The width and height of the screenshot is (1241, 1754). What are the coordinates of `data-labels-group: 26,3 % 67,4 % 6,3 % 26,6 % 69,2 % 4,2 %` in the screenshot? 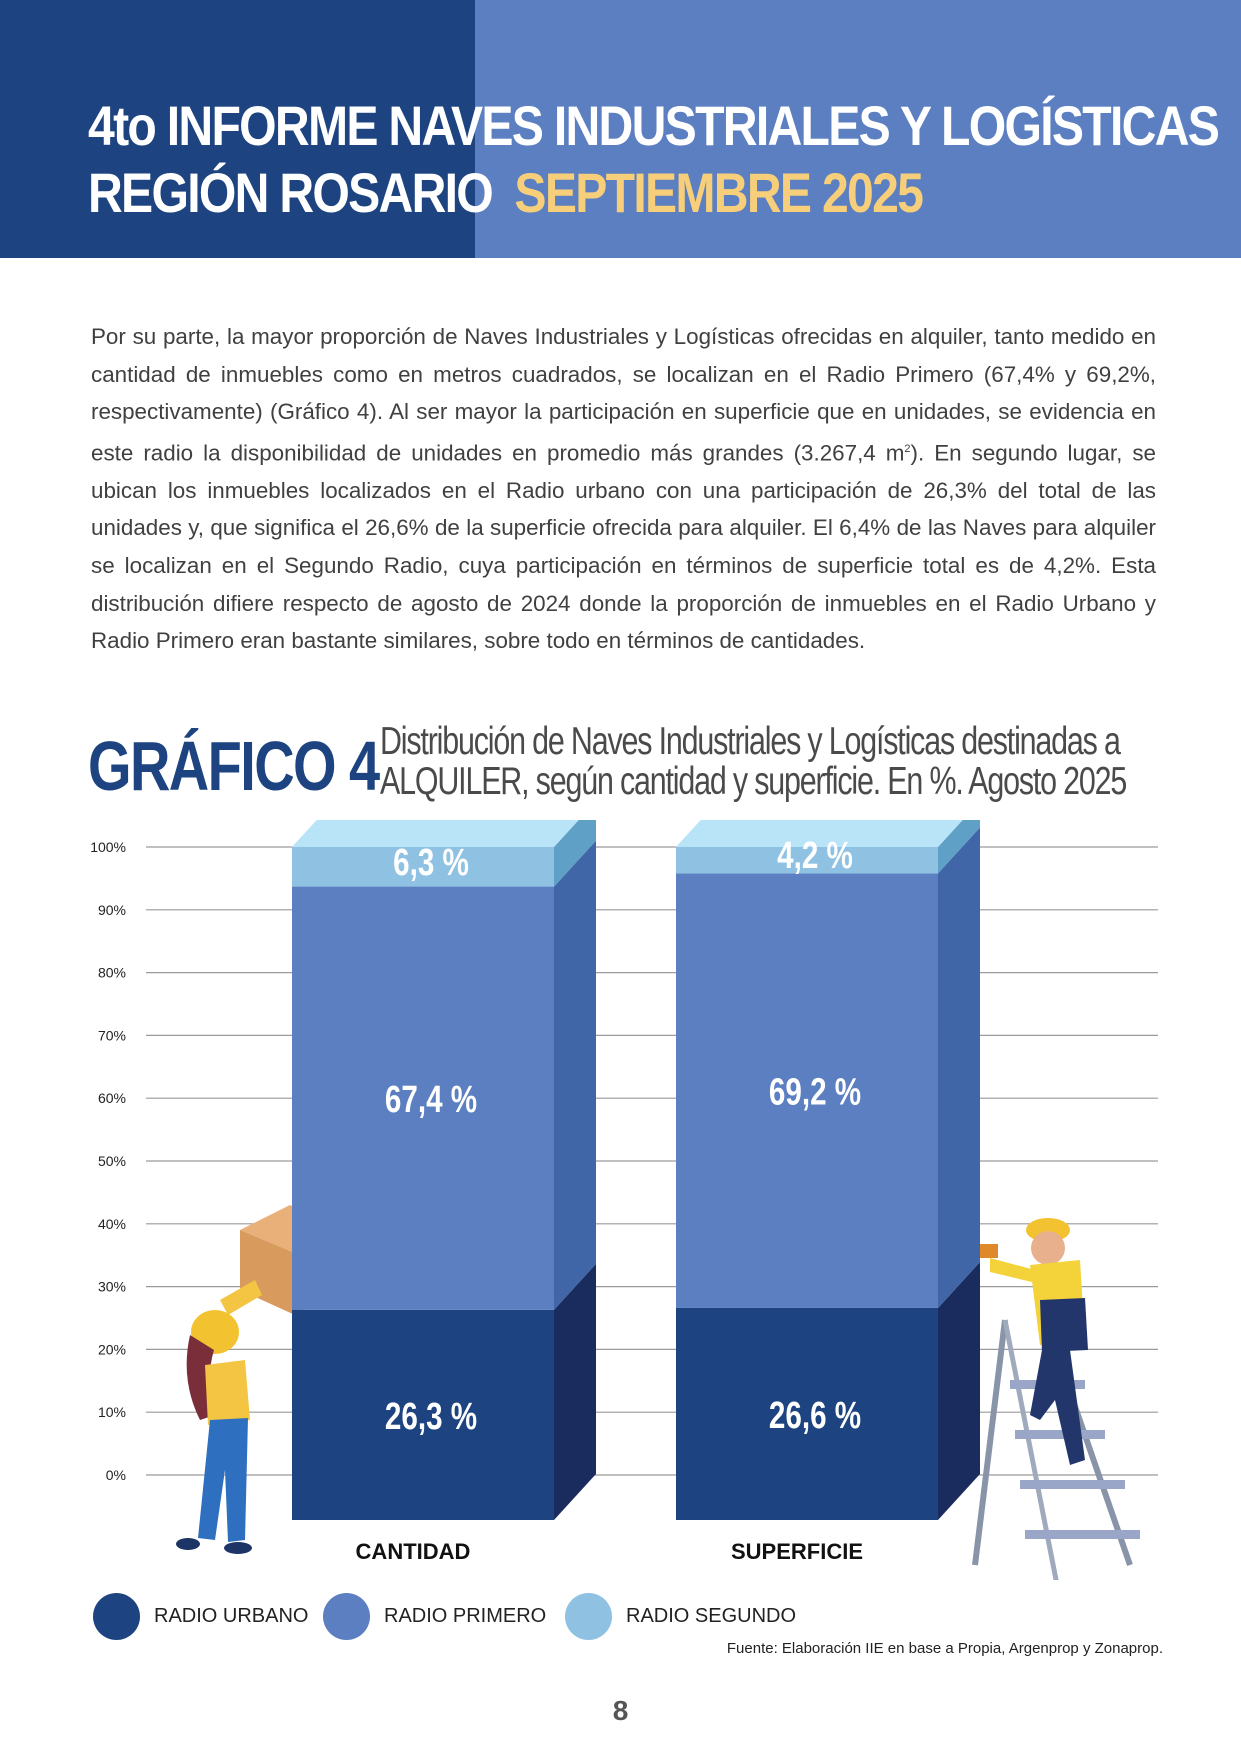 It's located at (623, 1136).